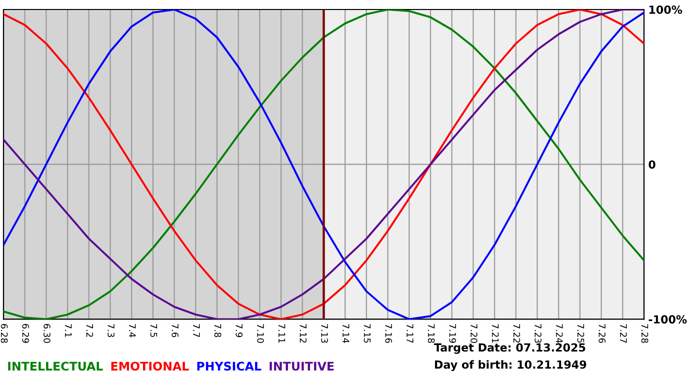 The width and height of the screenshot is (700, 380). Describe the element at coordinates (175, 331) in the screenshot. I see `x-tick-label: 7.6` at that location.